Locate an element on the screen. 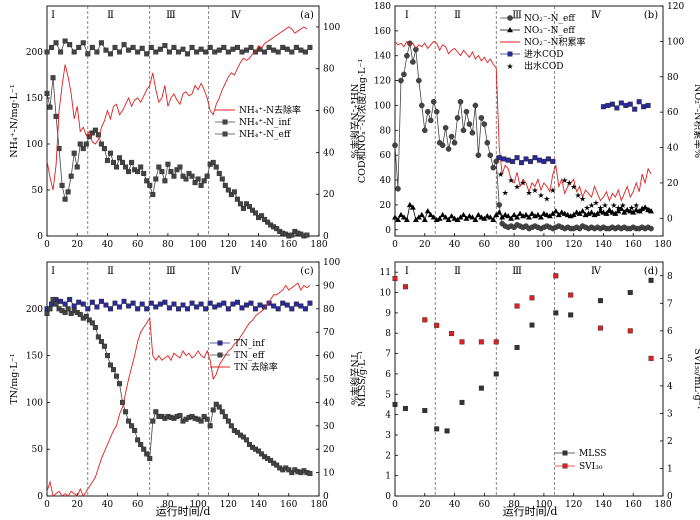  legend-label: MLSS is located at coordinates (592, 454).